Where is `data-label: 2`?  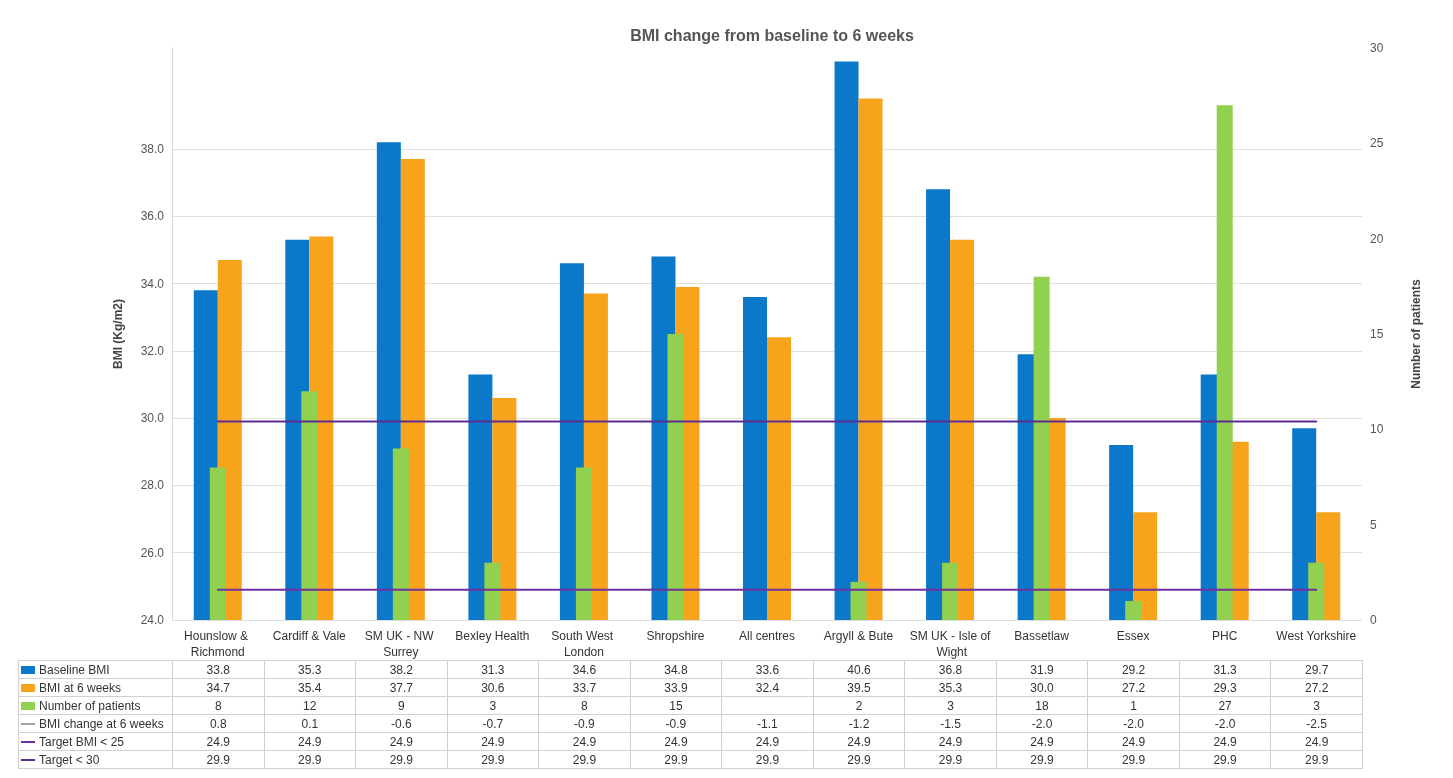 data-label: 2 is located at coordinates (859, 705).